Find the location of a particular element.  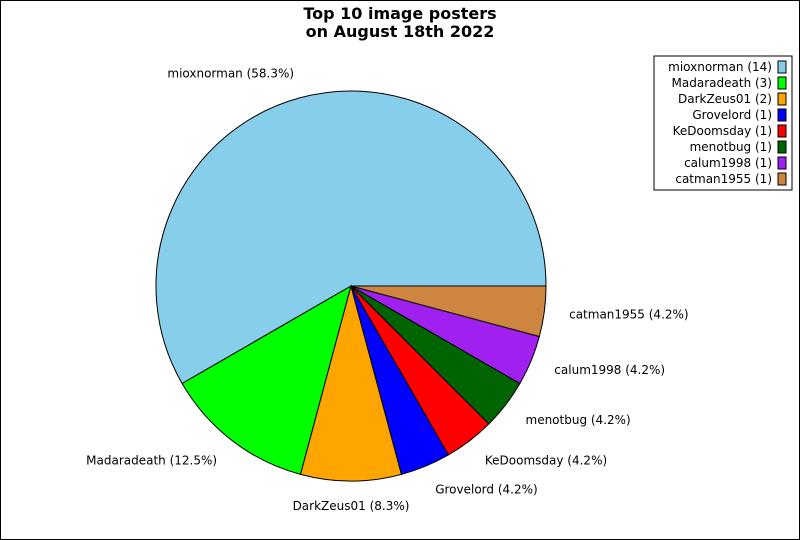

slice-label-mioxnorman: mioxnorman (58.3%) is located at coordinates (230, 74).